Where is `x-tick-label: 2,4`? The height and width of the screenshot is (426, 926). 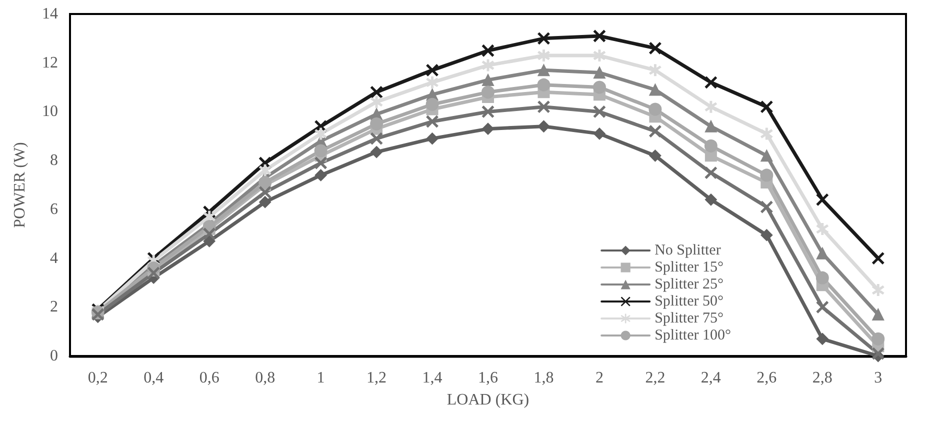 x-tick-label: 2,4 is located at coordinates (710, 378).